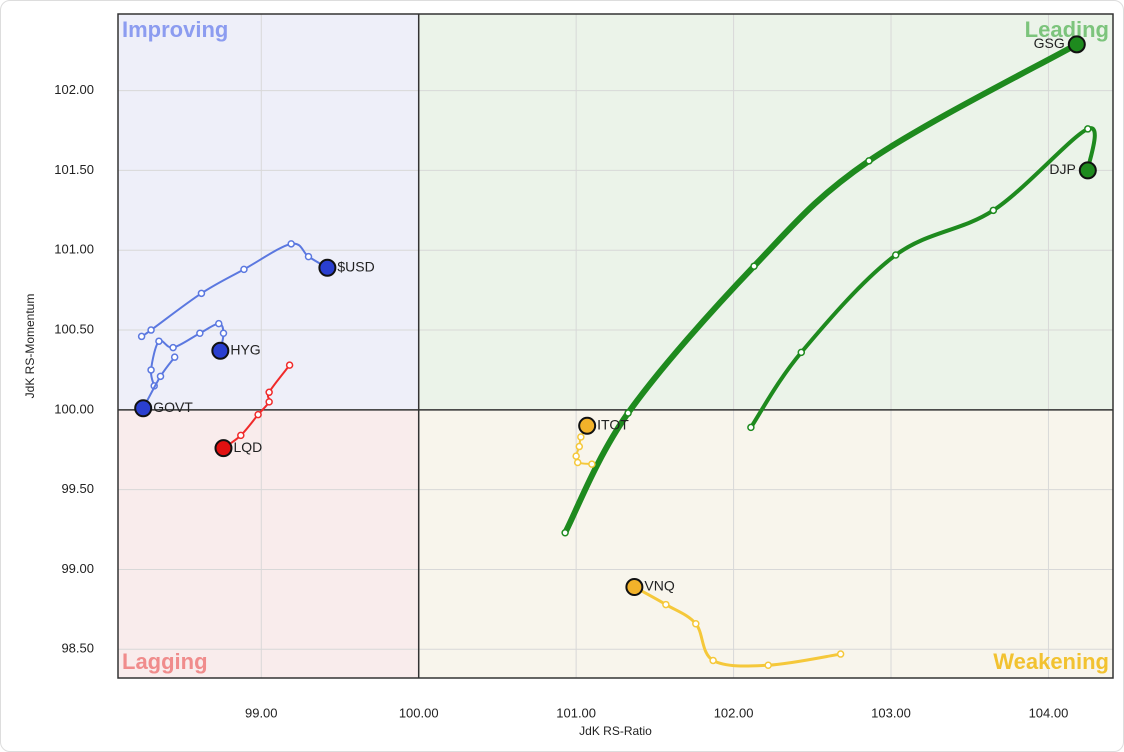  Describe the element at coordinates (245, 349) in the screenshot. I see `series-label: HYG` at that location.